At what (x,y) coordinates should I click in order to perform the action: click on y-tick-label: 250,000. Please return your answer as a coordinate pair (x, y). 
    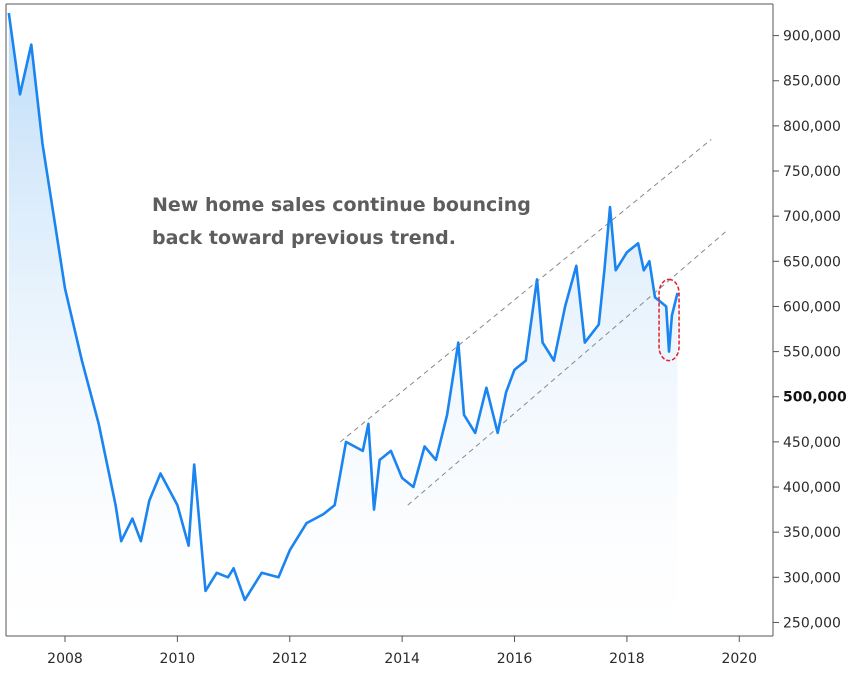
    Looking at the image, I should click on (812, 623).